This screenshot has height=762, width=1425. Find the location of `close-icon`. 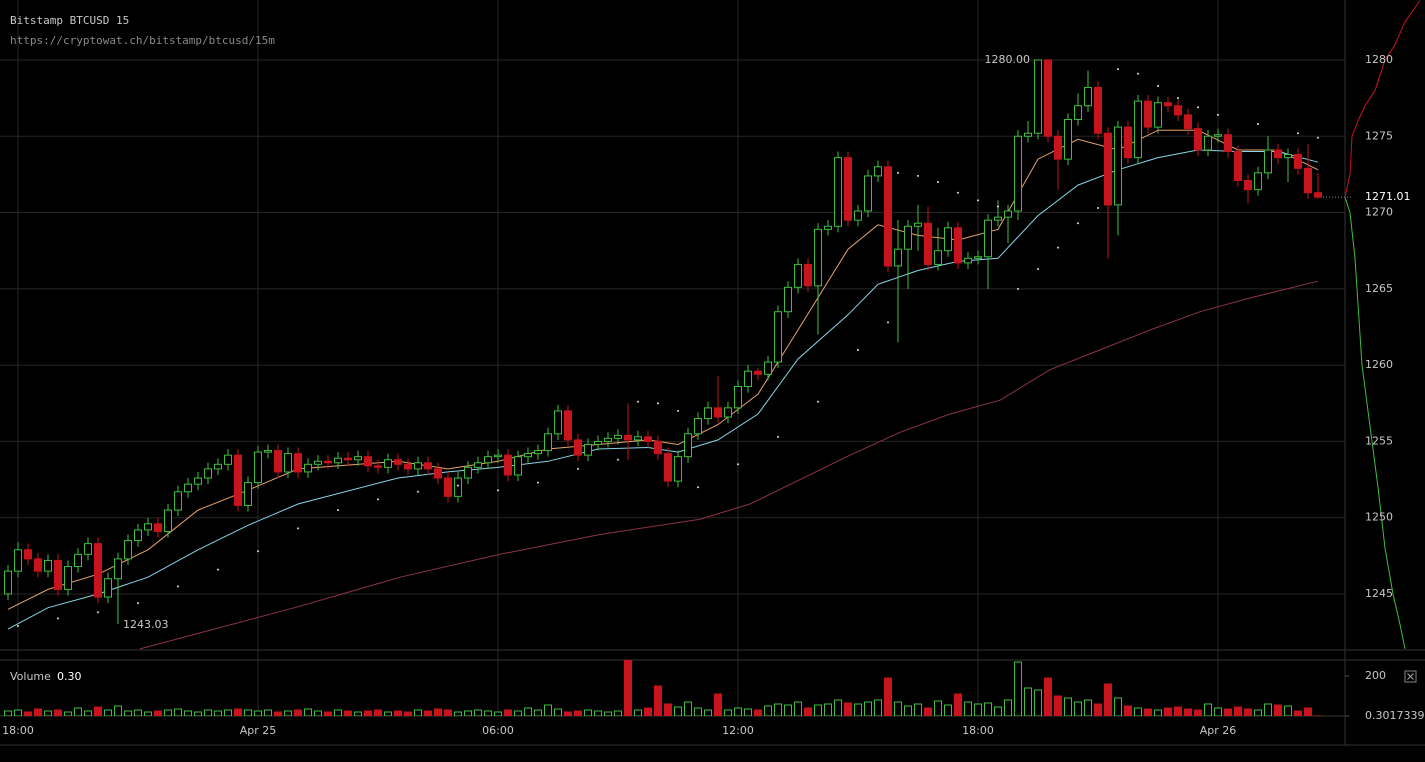

close-icon is located at coordinates (1410, 676).